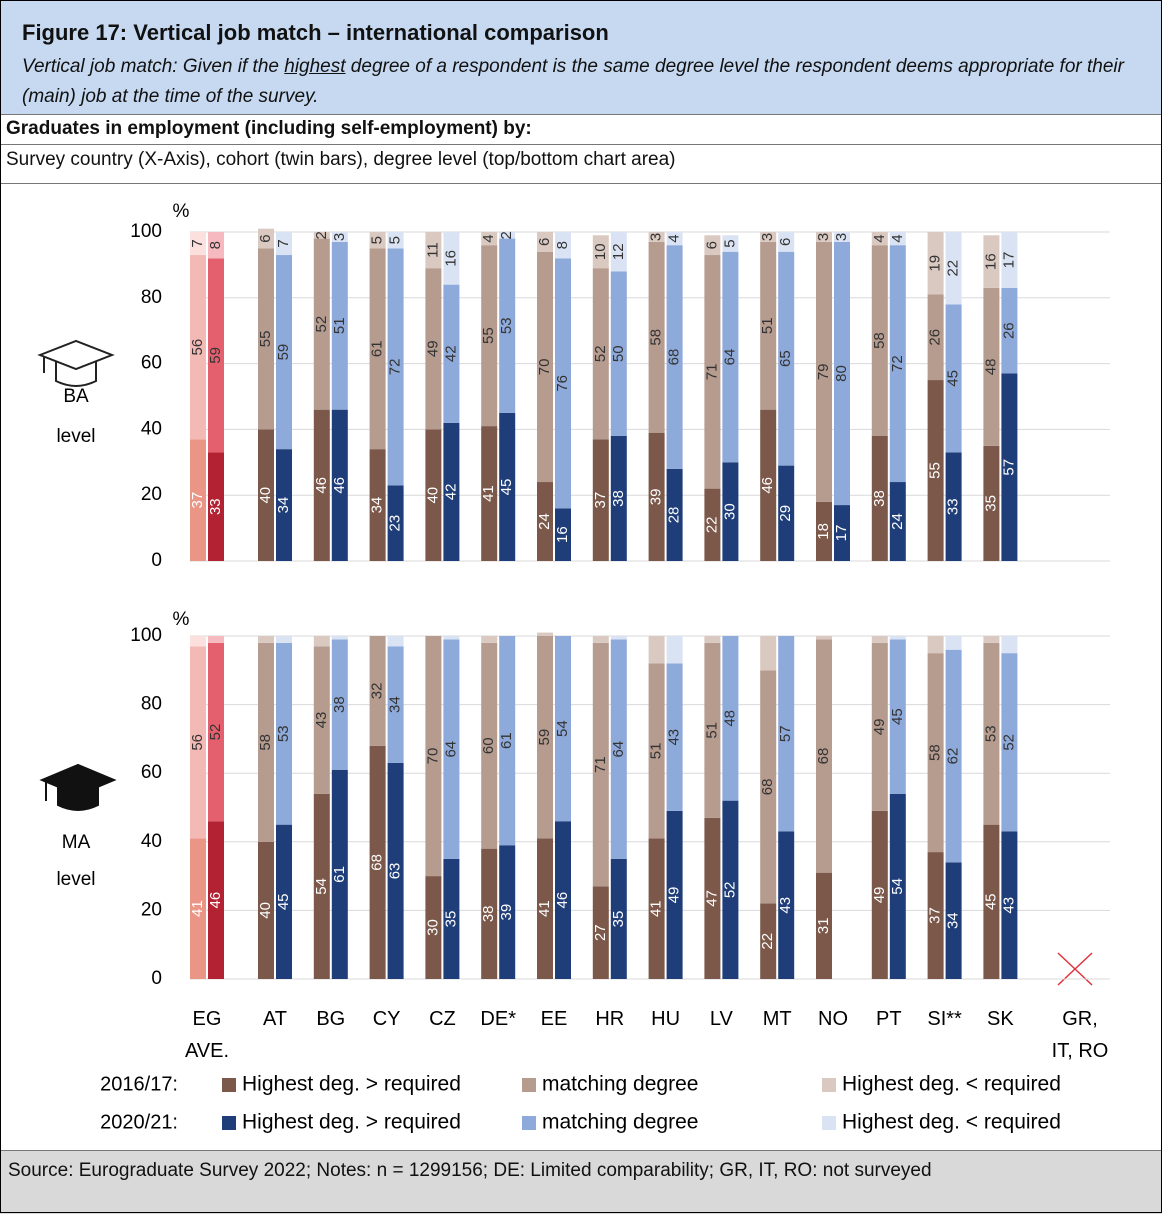 This screenshot has height=1214, width=1162. Describe the element at coordinates (767, 485) in the screenshot. I see `data-label: 46` at that location.